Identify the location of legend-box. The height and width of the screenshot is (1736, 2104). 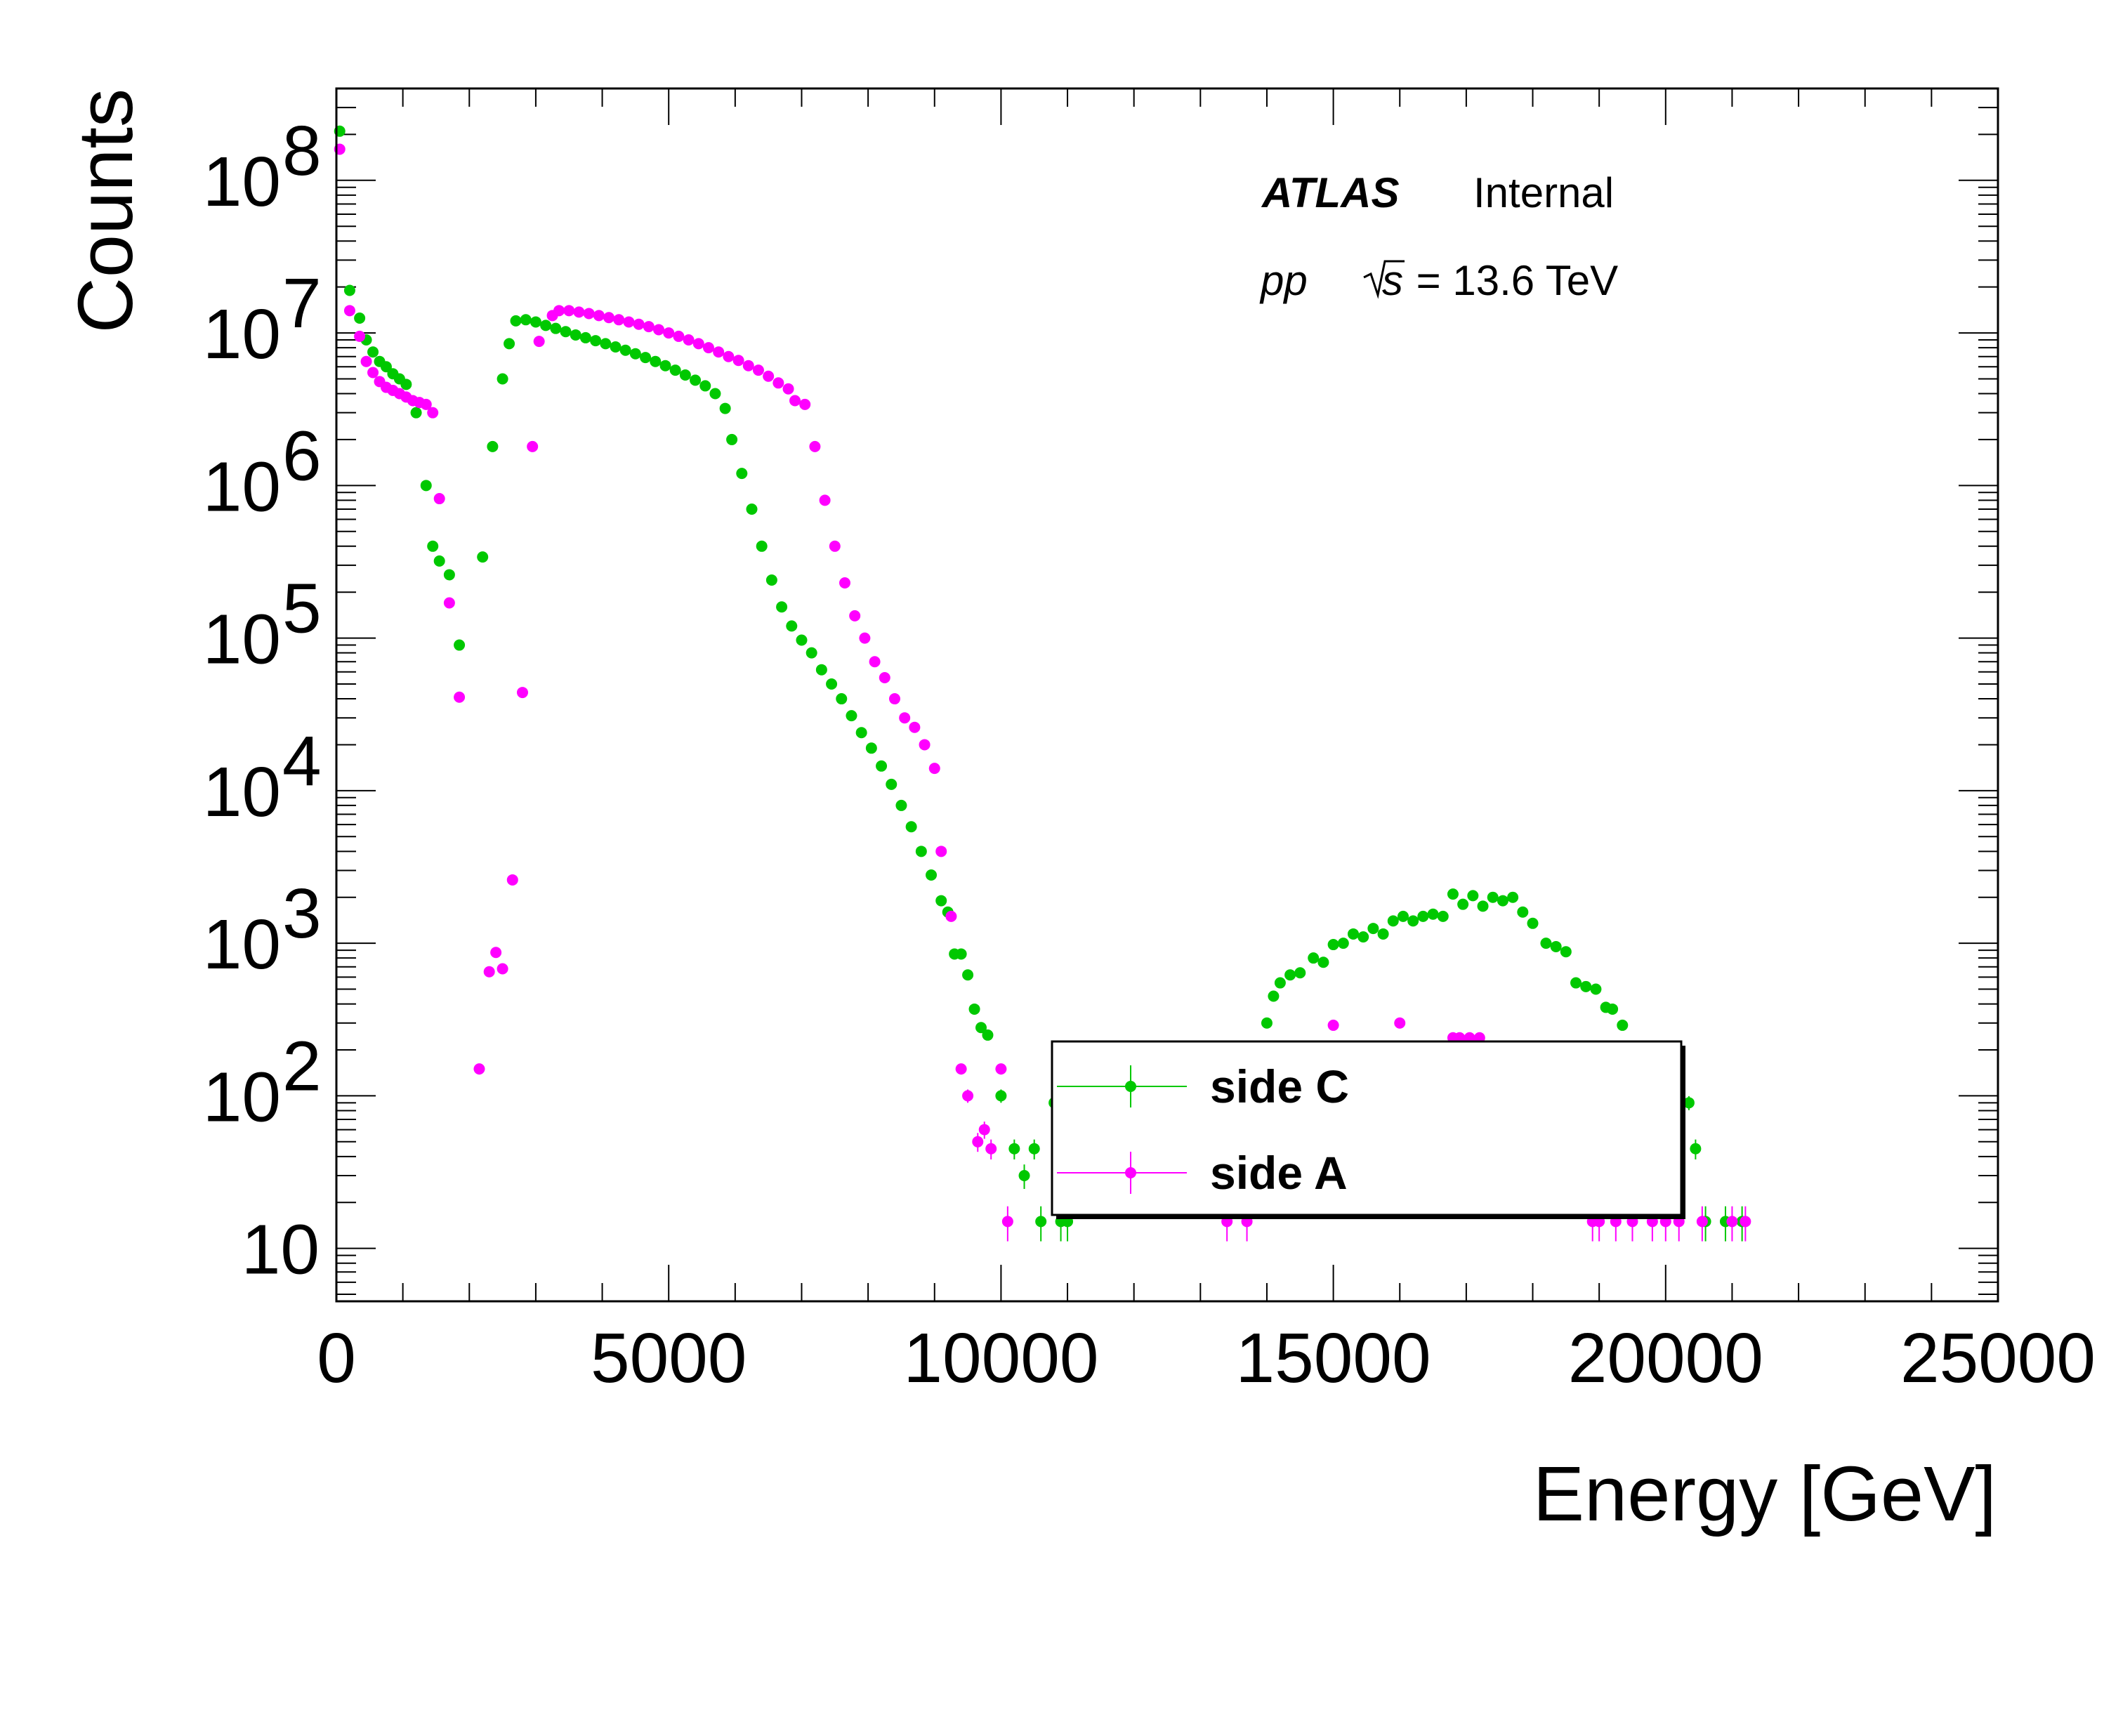
(1367, 1128).